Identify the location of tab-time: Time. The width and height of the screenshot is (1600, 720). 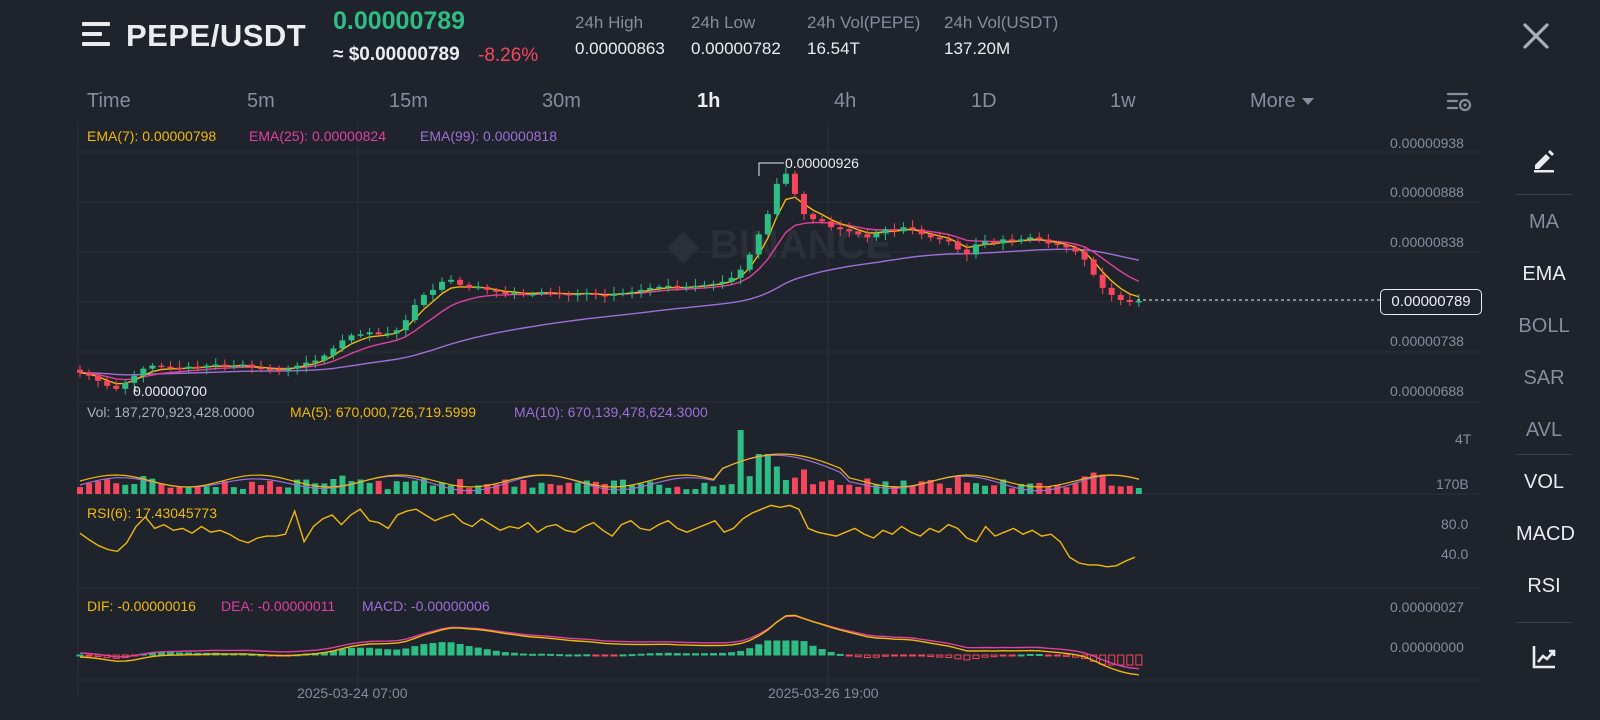
(109, 101).